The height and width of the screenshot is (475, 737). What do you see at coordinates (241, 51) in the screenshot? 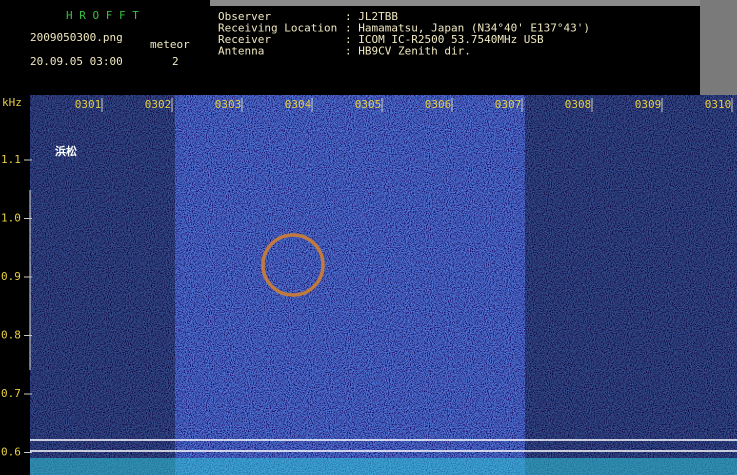
I see `field-label: Antenna` at bounding box center [241, 51].